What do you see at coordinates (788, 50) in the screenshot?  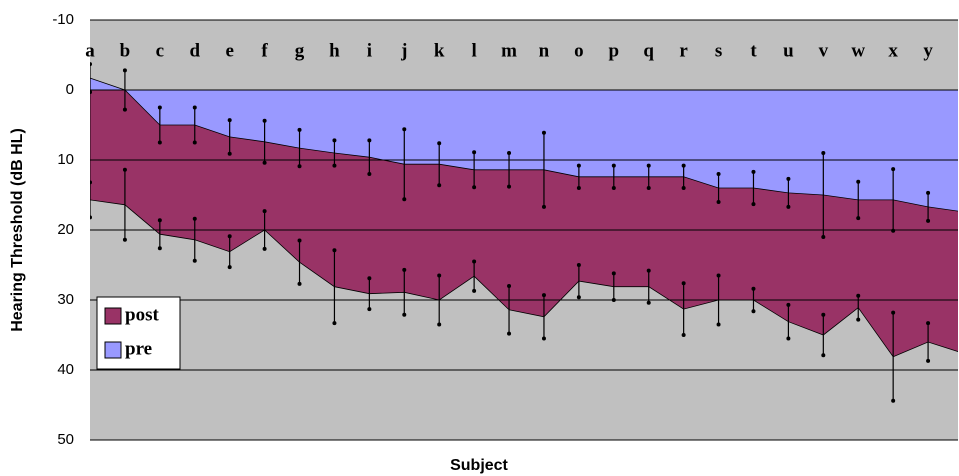 I see `x-tick-label: u` at bounding box center [788, 50].